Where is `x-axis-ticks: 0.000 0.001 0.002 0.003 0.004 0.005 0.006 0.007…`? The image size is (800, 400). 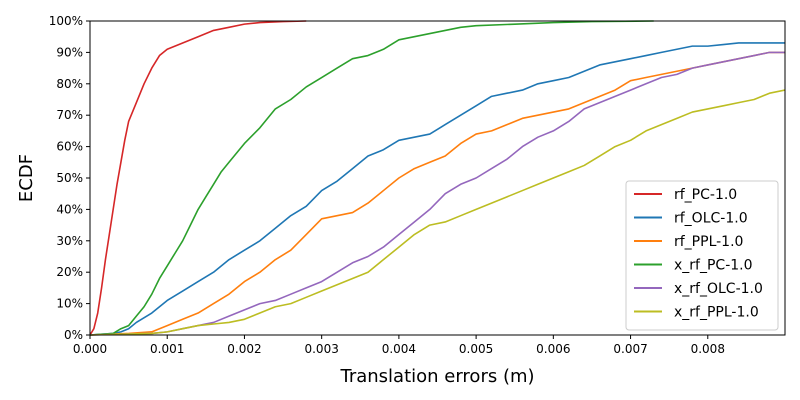
x-axis-ticks: 0.000 0.001 0.002 0.003 0.004 0.005 0.006 0.007… is located at coordinates (399, 345).